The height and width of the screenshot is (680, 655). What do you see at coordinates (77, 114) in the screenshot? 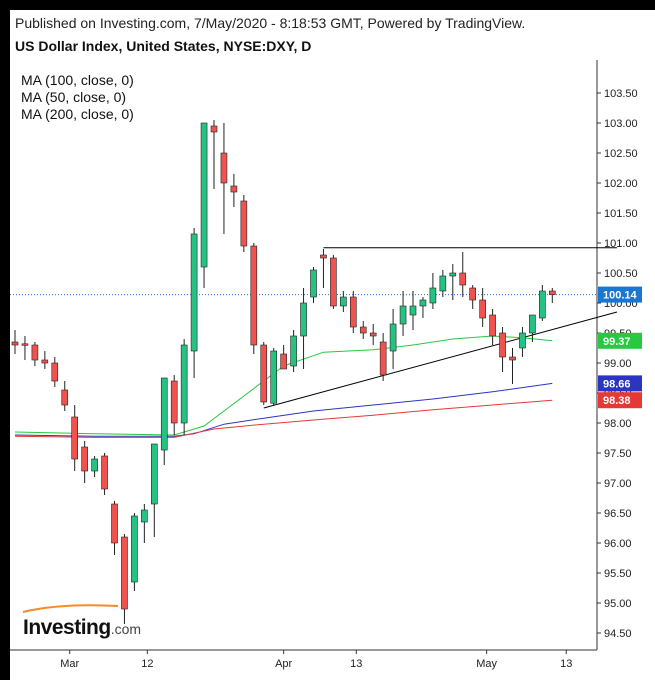
I see `ma-200-label: MA (200, close, 0)` at bounding box center [77, 114].